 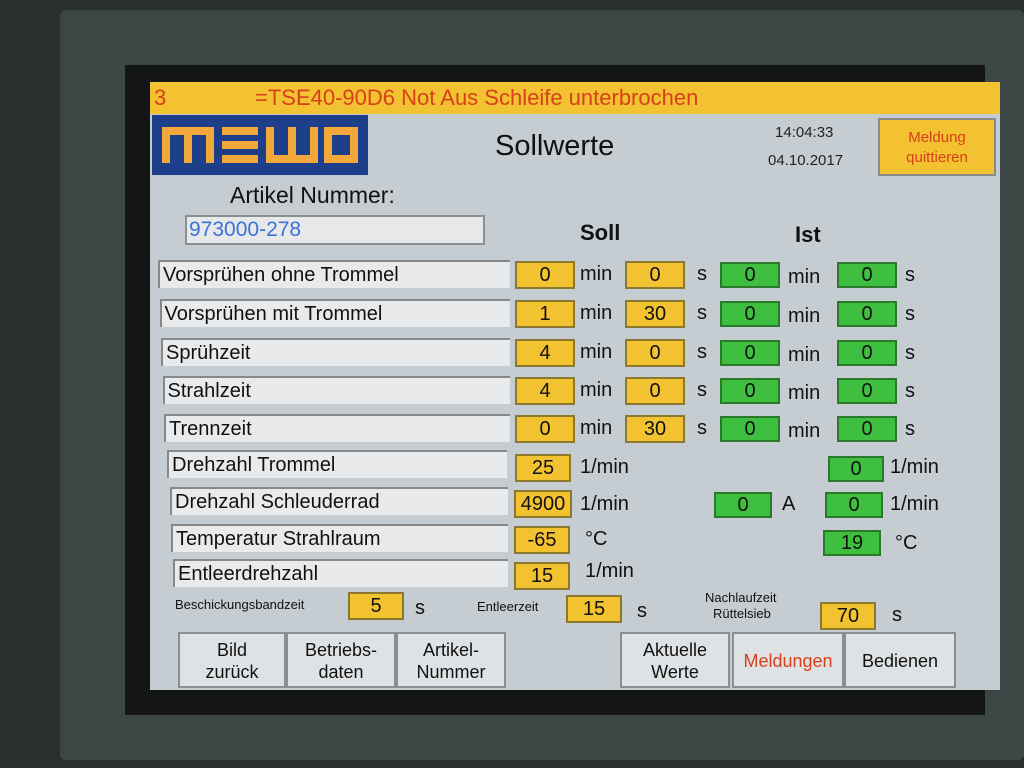 I want to click on drehzahl-schleuderrad-ist: 0, so click(x=854, y=505).